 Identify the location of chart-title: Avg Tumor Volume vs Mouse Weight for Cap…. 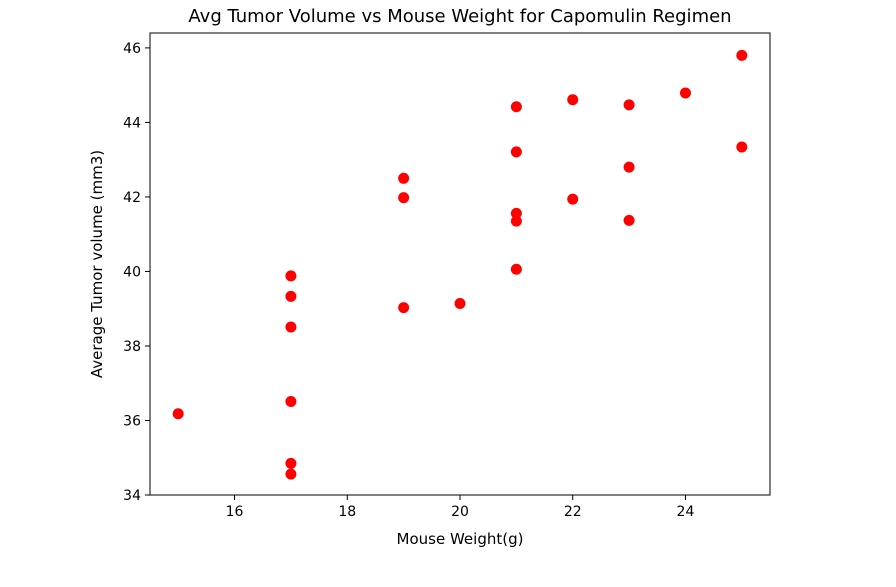
(459, 16).